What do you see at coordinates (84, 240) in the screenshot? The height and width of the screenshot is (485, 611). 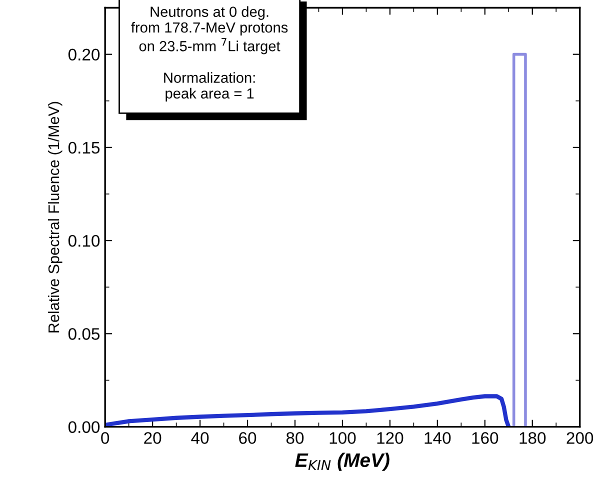 I see `y-tick-label: 0.10` at bounding box center [84, 240].